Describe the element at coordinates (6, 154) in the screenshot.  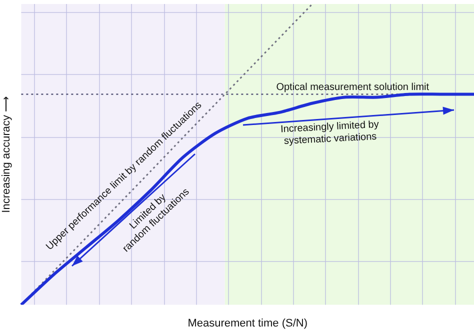
I see `y-axis-title: Increasing accuracy ⟶` at that location.